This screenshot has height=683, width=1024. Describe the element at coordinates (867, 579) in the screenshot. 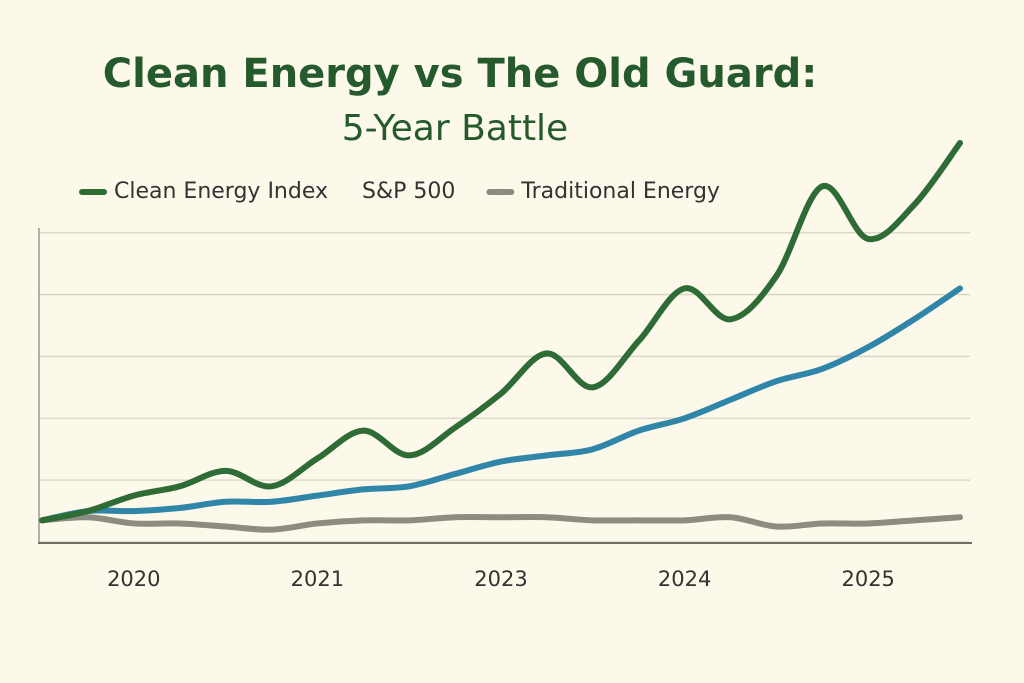

I see `x-tick-label: 2025` at that location.